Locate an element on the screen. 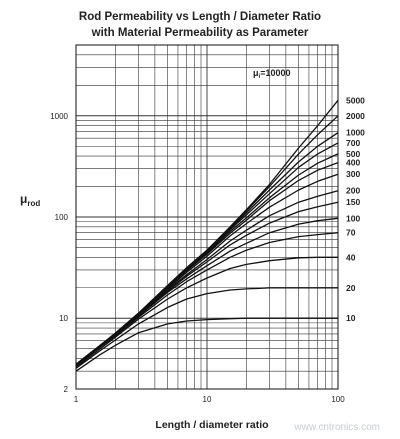  permeability-annotation: μi=10000 is located at coordinates (271, 74).